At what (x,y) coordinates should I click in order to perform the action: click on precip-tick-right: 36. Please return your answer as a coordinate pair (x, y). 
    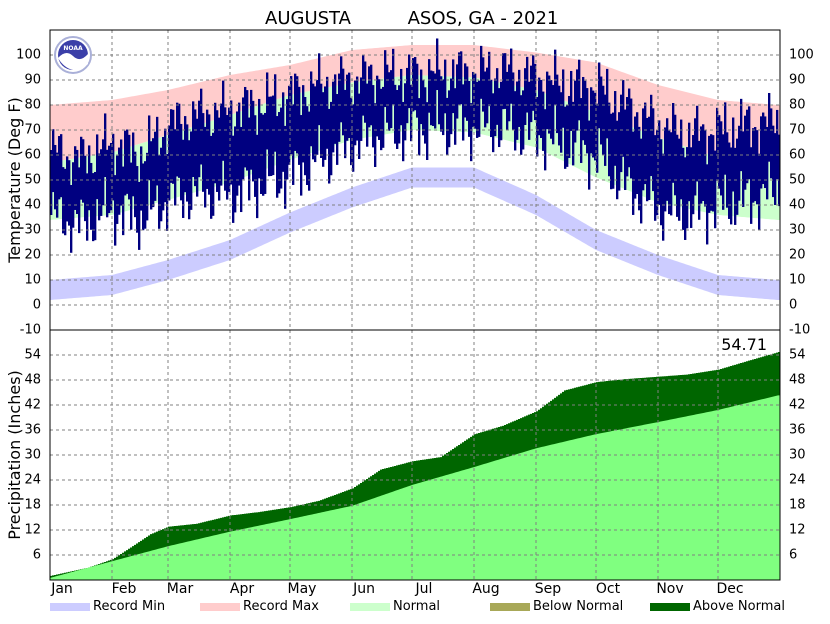
    Looking at the image, I should click on (797, 430).